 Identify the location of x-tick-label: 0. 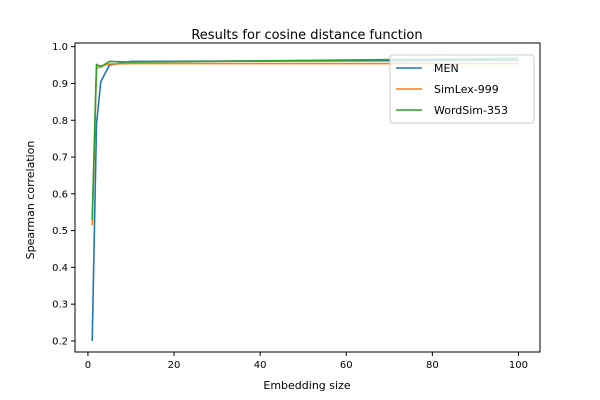
(88, 365).